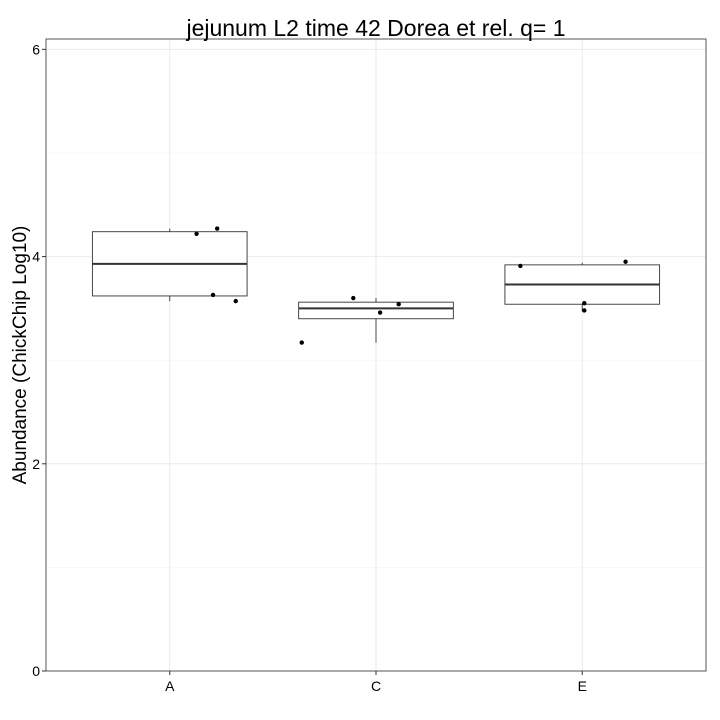 The height and width of the screenshot is (720, 720). Describe the element at coordinates (582, 287) in the screenshot. I see `box-E` at that location.